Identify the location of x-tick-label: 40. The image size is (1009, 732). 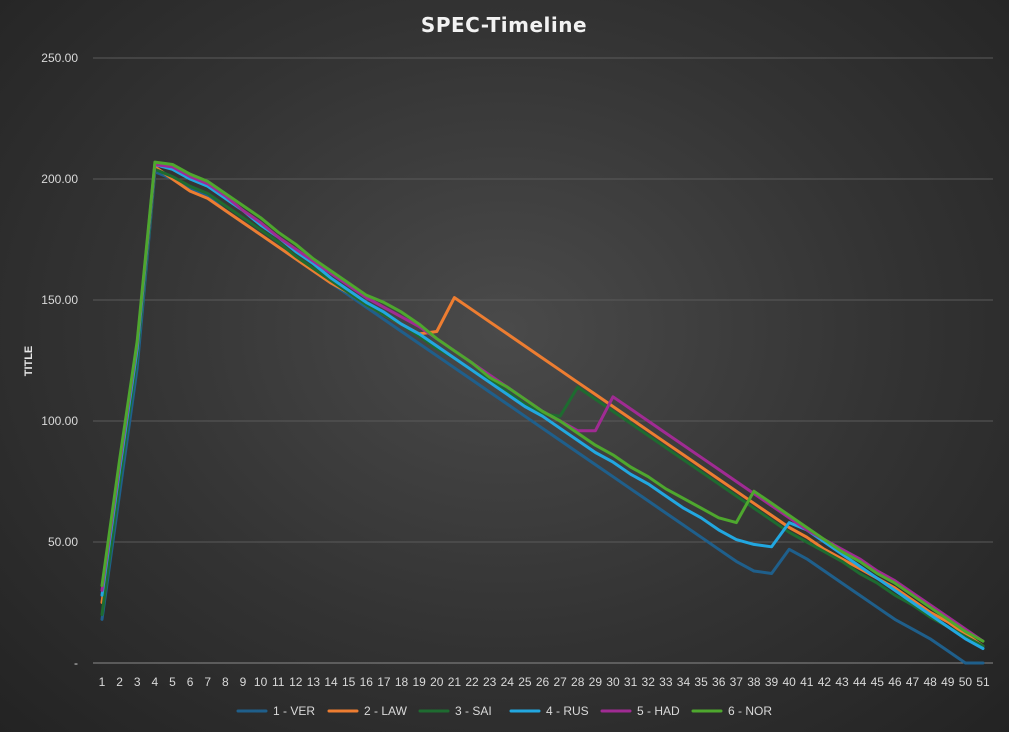
(790, 682).